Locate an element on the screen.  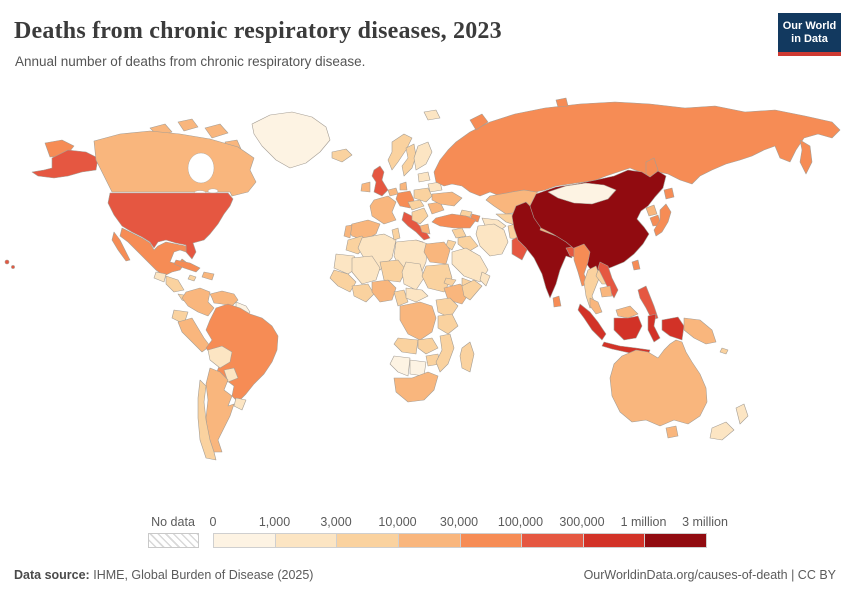
country-mali is located at coordinates (366, 270).